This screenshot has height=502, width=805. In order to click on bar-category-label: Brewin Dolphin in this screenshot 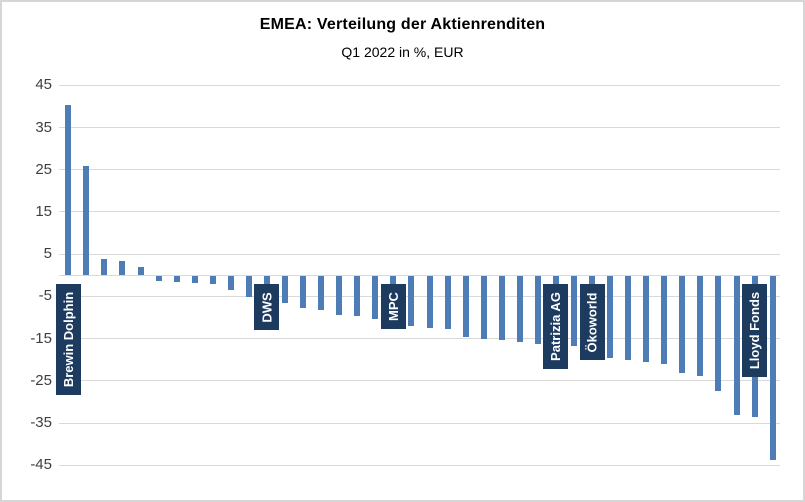, I will do `click(68, 339)`.